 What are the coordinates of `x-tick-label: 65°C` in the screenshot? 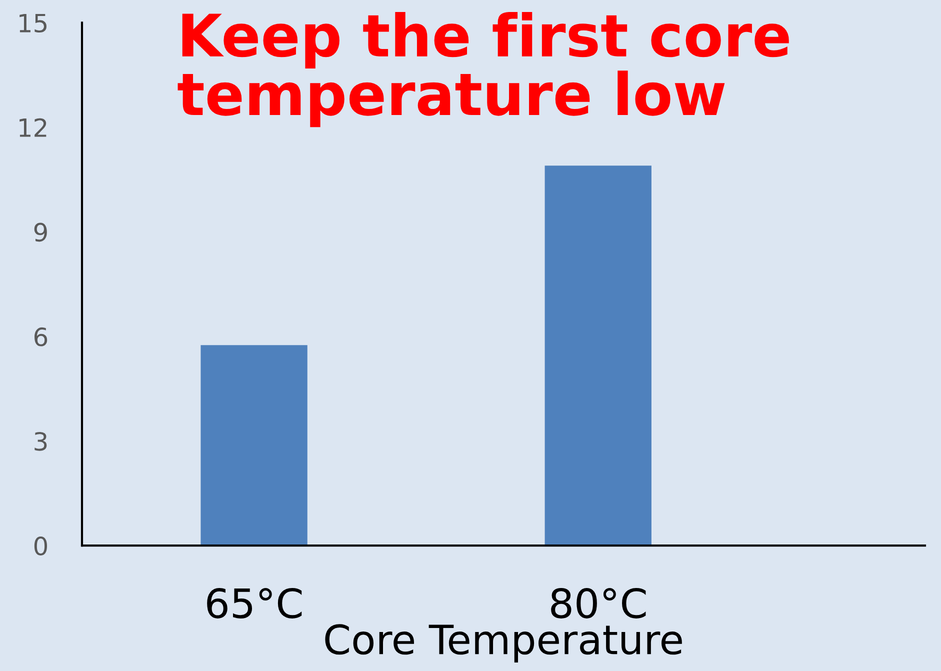 It's located at (254, 603).